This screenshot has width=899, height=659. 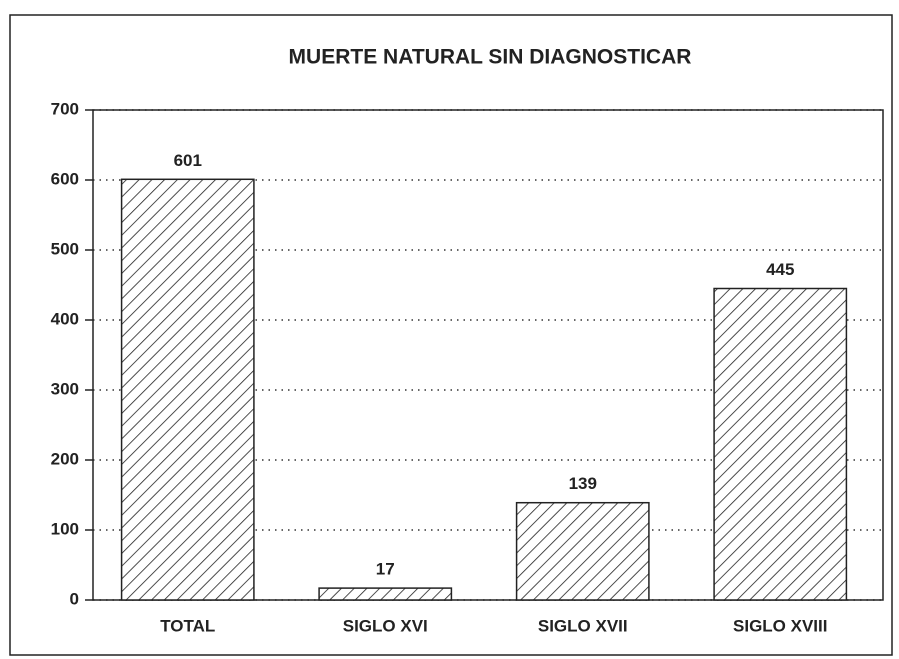 I want to click on x-tick-label: SIGLO XVIII, so click(x=780, y=625).